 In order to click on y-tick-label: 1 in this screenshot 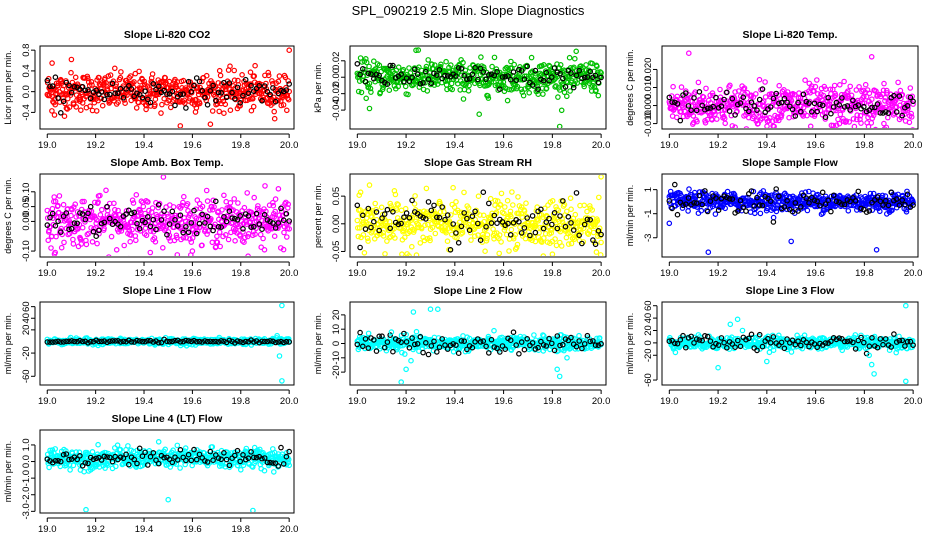, I will do `click(648, 189)`.